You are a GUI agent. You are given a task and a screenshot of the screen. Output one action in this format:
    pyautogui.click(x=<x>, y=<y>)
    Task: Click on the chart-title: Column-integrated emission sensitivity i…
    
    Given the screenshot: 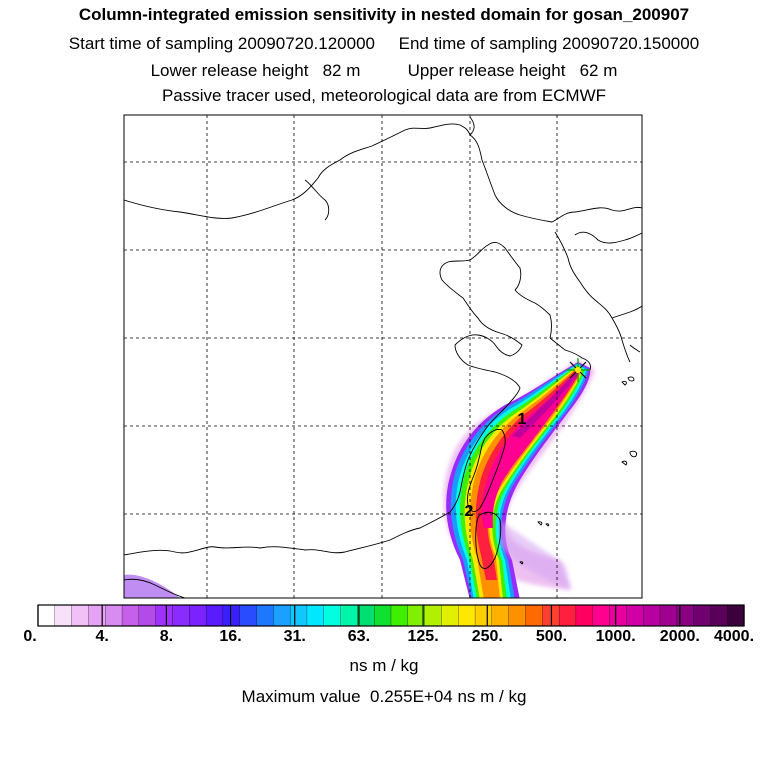 What is the action you would take?
    pyautogui.click(x=384, y=14)
    